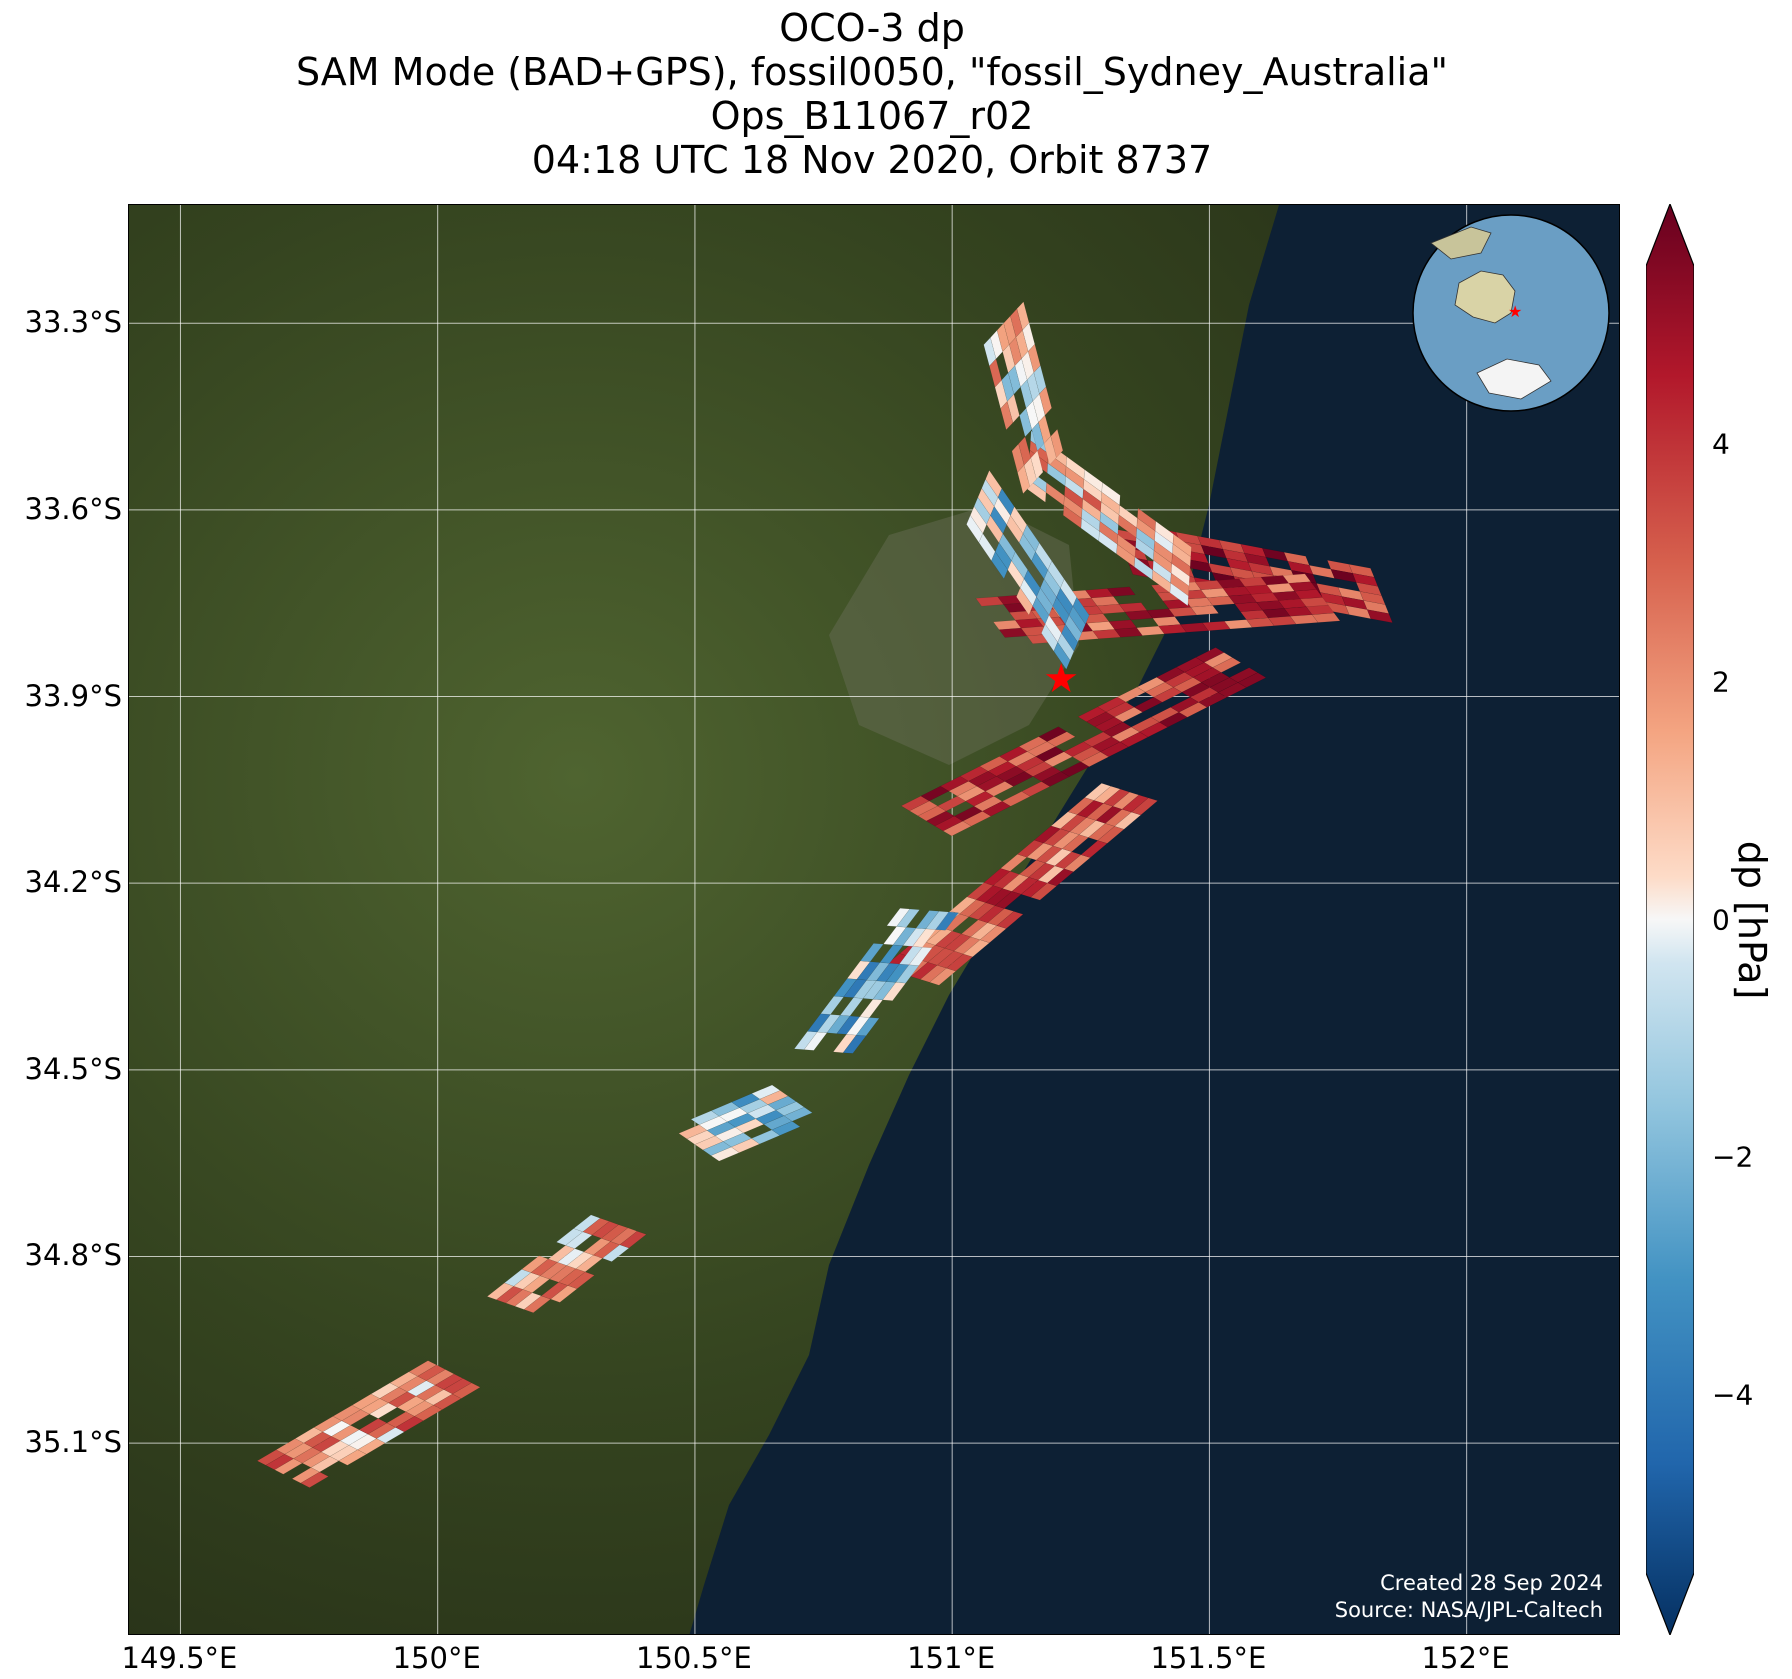  Describe the element at coordinates (1491, 1583) in the screenshot. I see `credit-created: Created 28 Sep 2024` at that location.